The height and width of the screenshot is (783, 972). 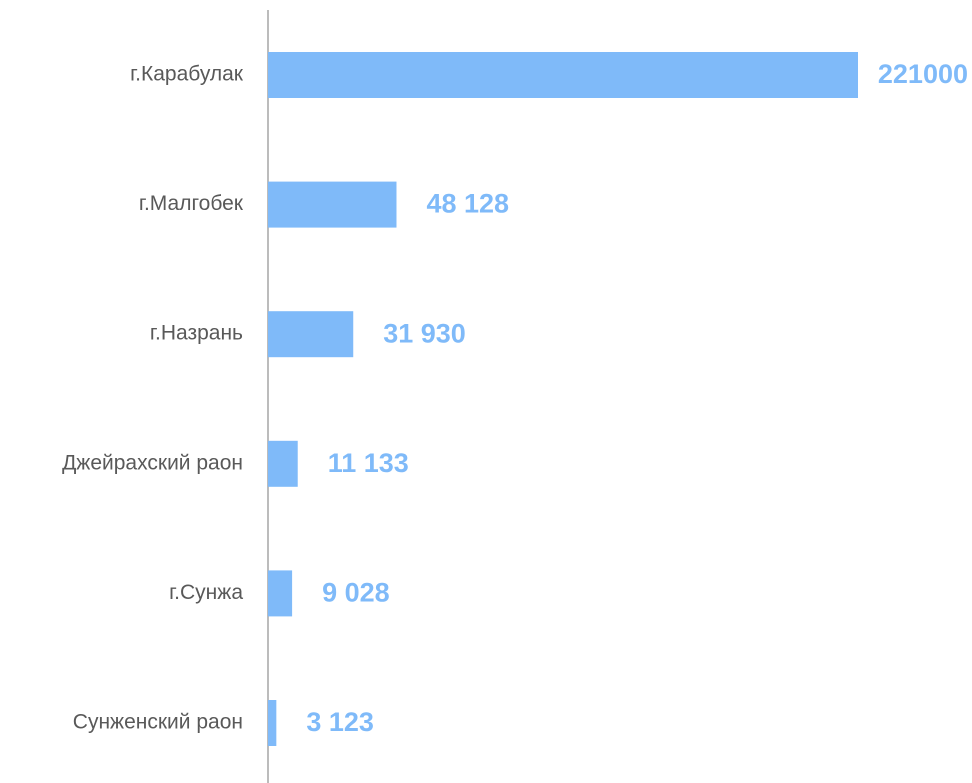 I want to click on value-label: 221000, so click(x=923, y=74).